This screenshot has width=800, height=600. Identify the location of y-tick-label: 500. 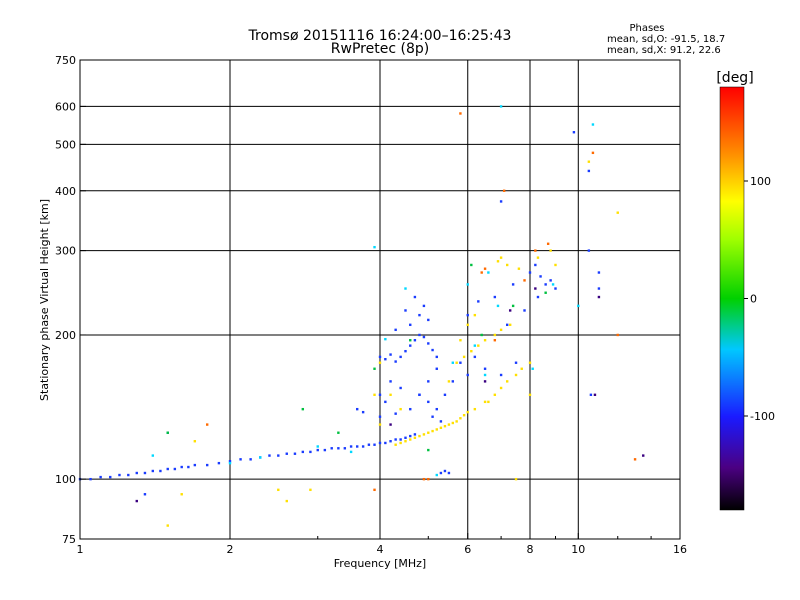
(65, 144).